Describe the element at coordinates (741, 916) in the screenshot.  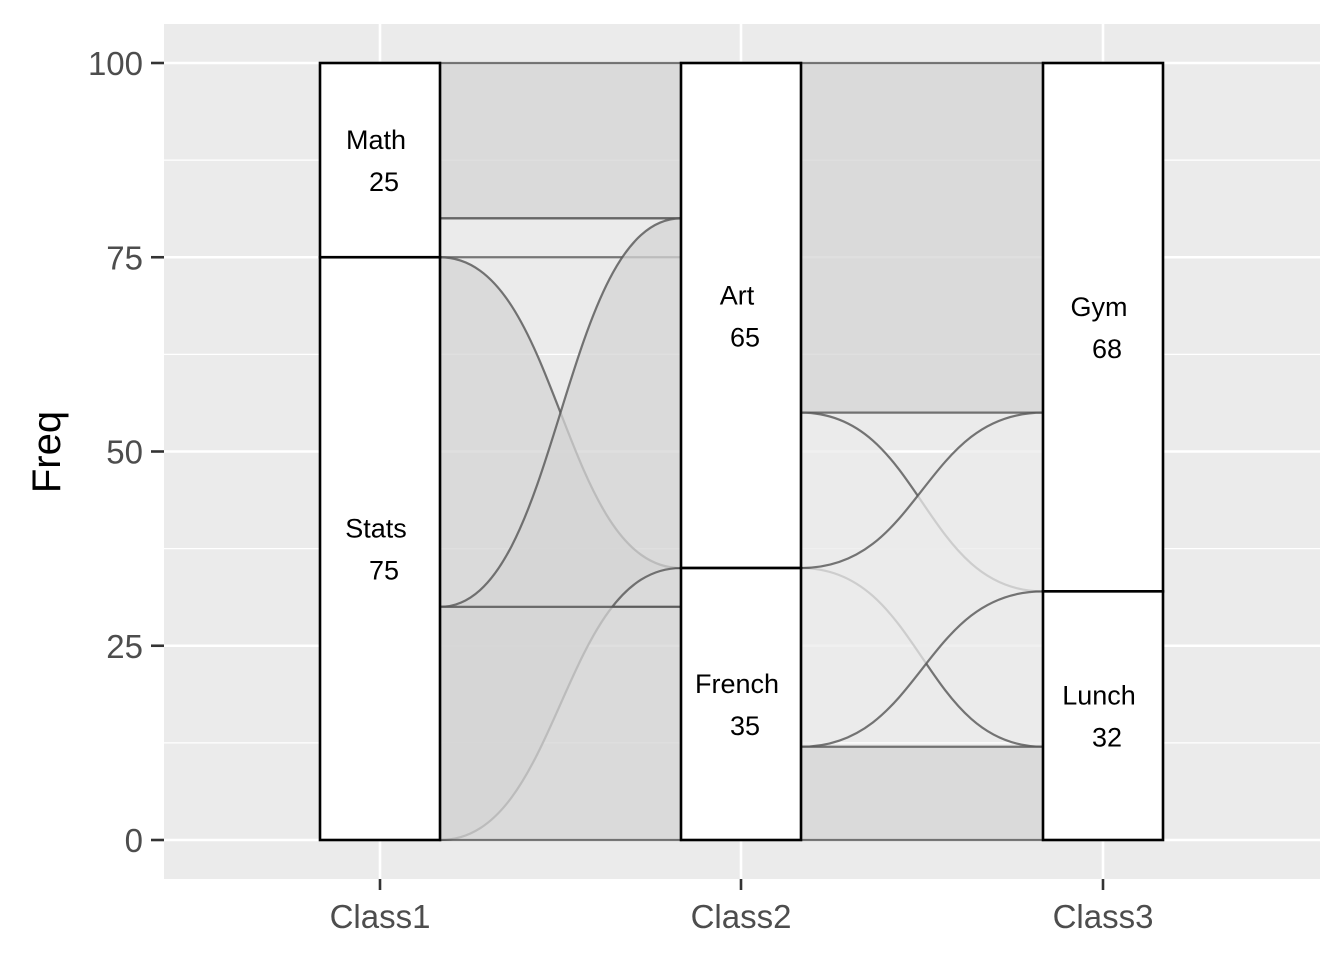
I see `x-tick-label: Class2` at that location.